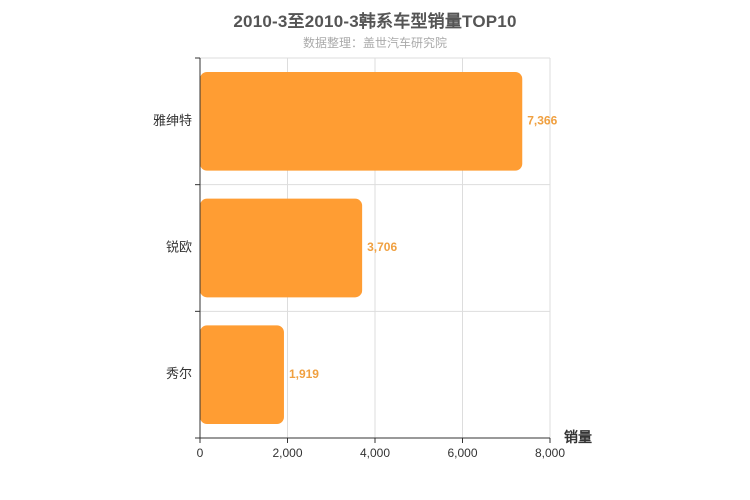 This screenshot has height=500, width=750. What do you see at coordinates (200, 453) in the screenshot?
I see `x-tick-label: 0` at bounding box center [200, 453].